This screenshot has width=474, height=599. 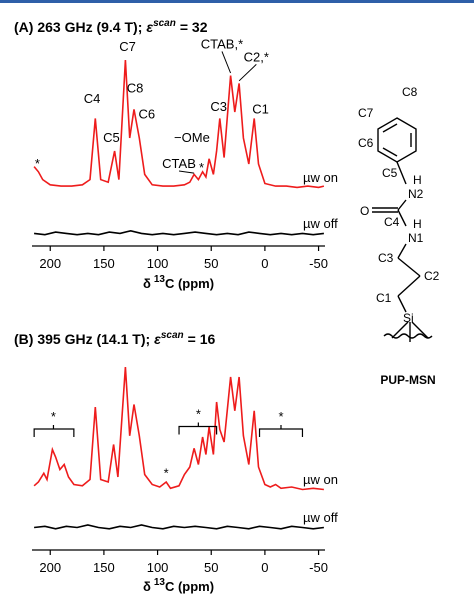 What do you see at coordinates (192, 137) in the screenshot?
I see `peak-label: −OMe` at bounding box center [192, 137].